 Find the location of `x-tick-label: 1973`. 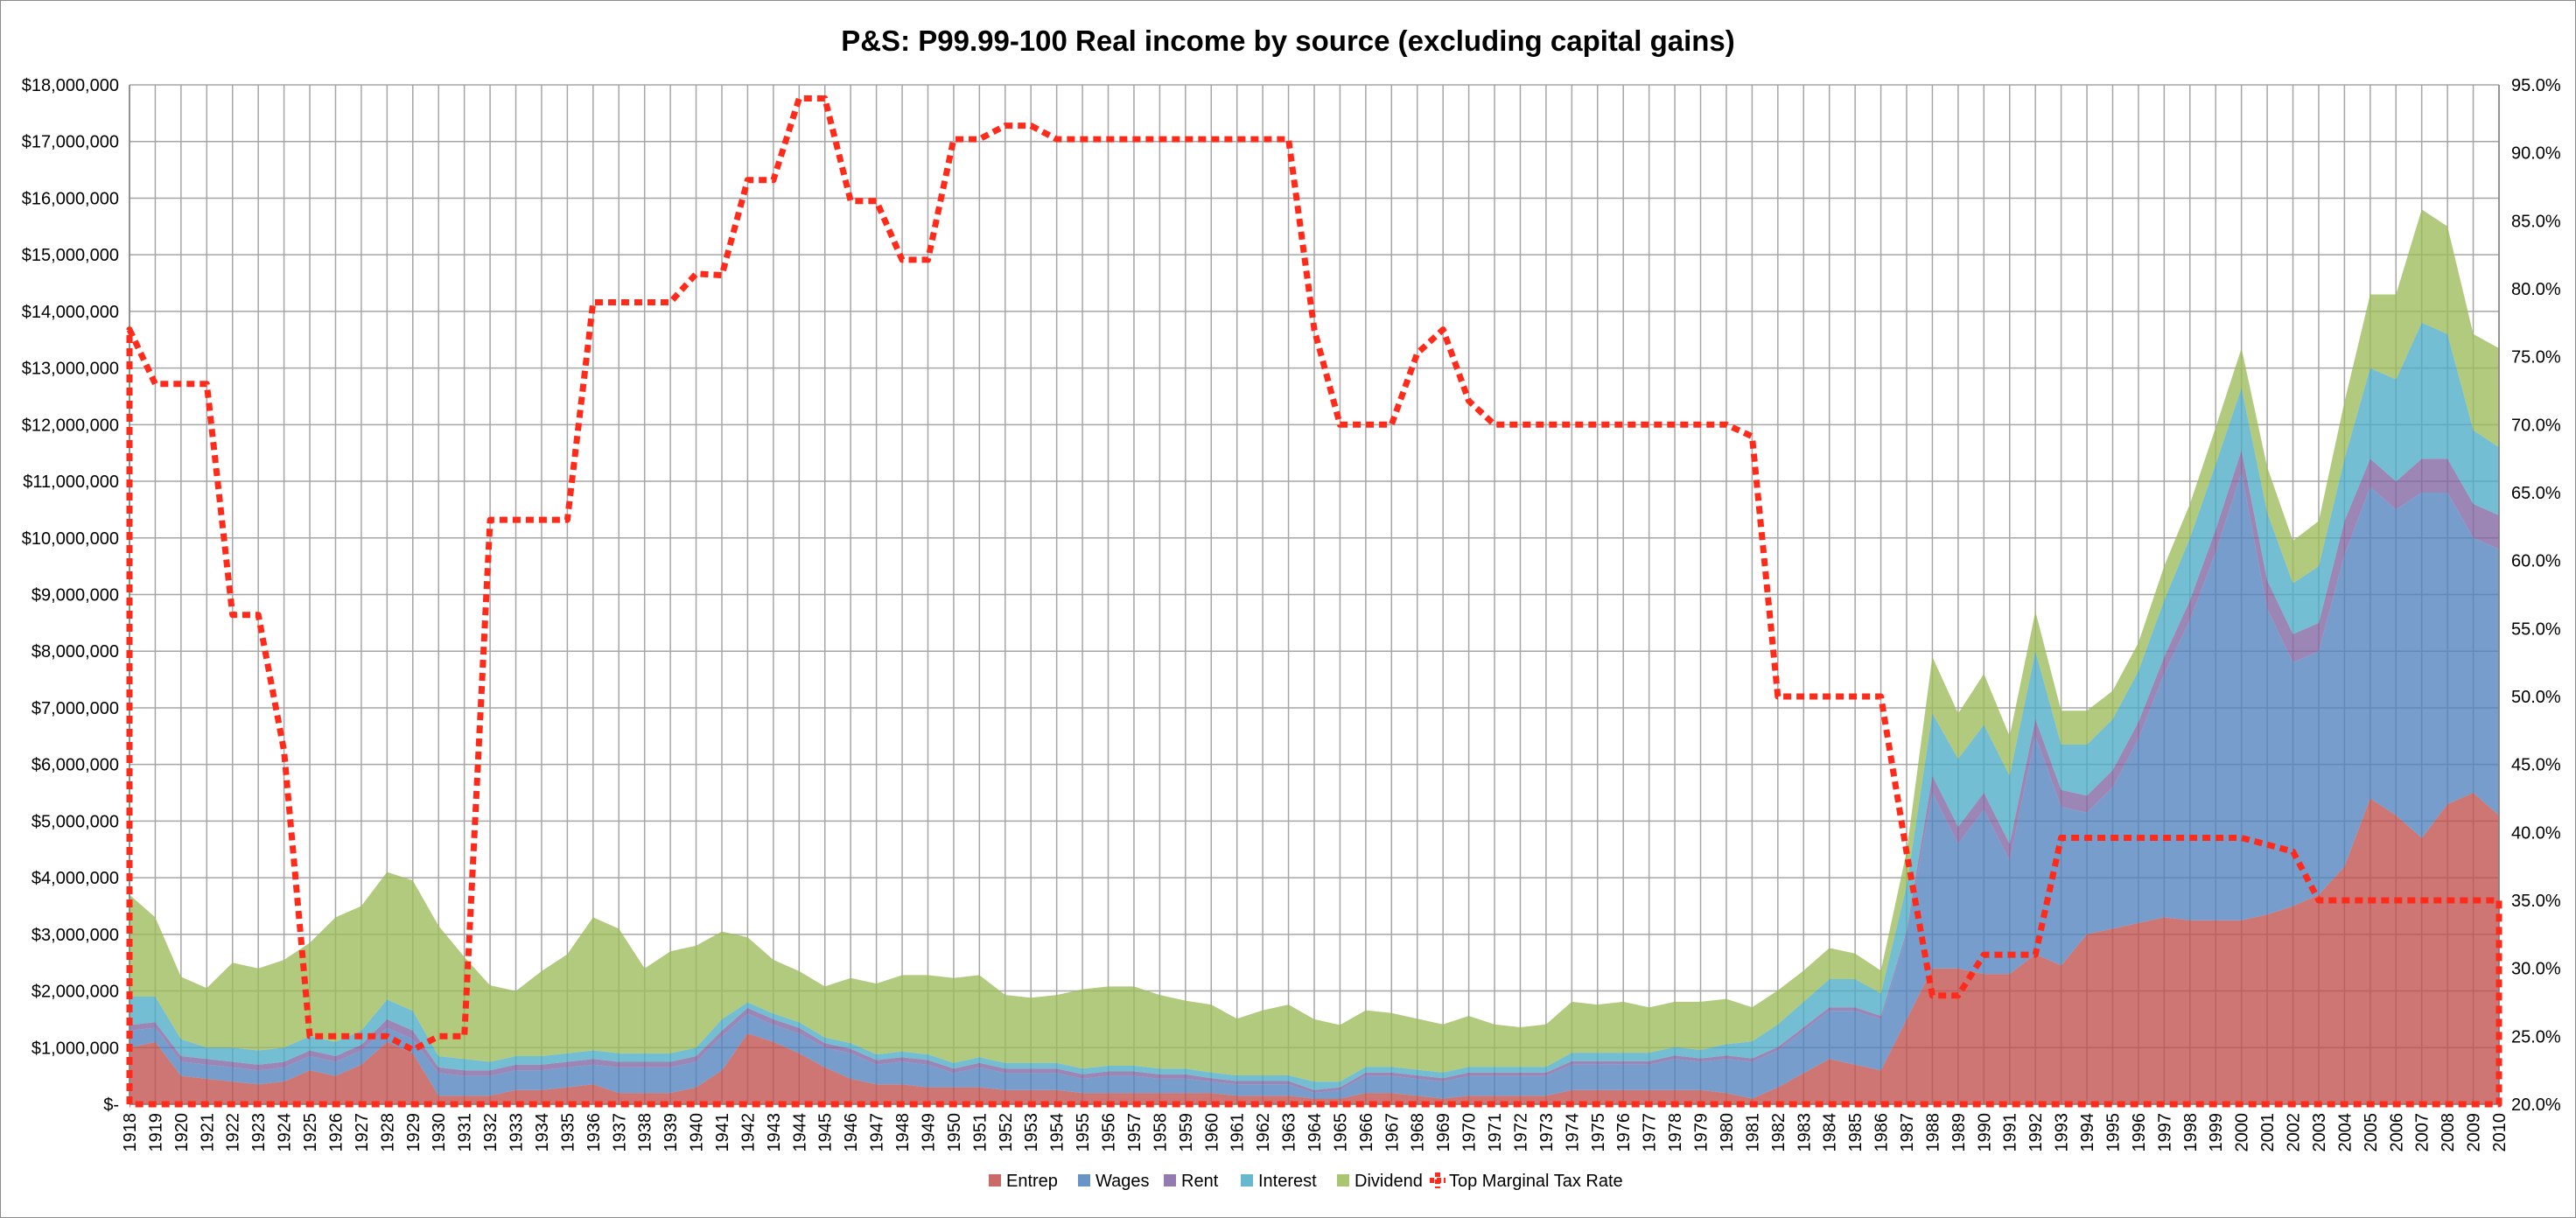

x-tick-label: 1973 is located at coordinates (1547, 1132).